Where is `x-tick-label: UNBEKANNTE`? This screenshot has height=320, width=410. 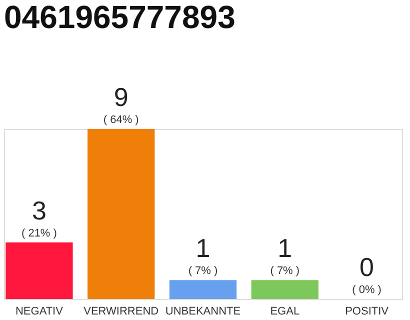 x-tick-label: UNBEKANNTE is located at coordinates (203, 312).